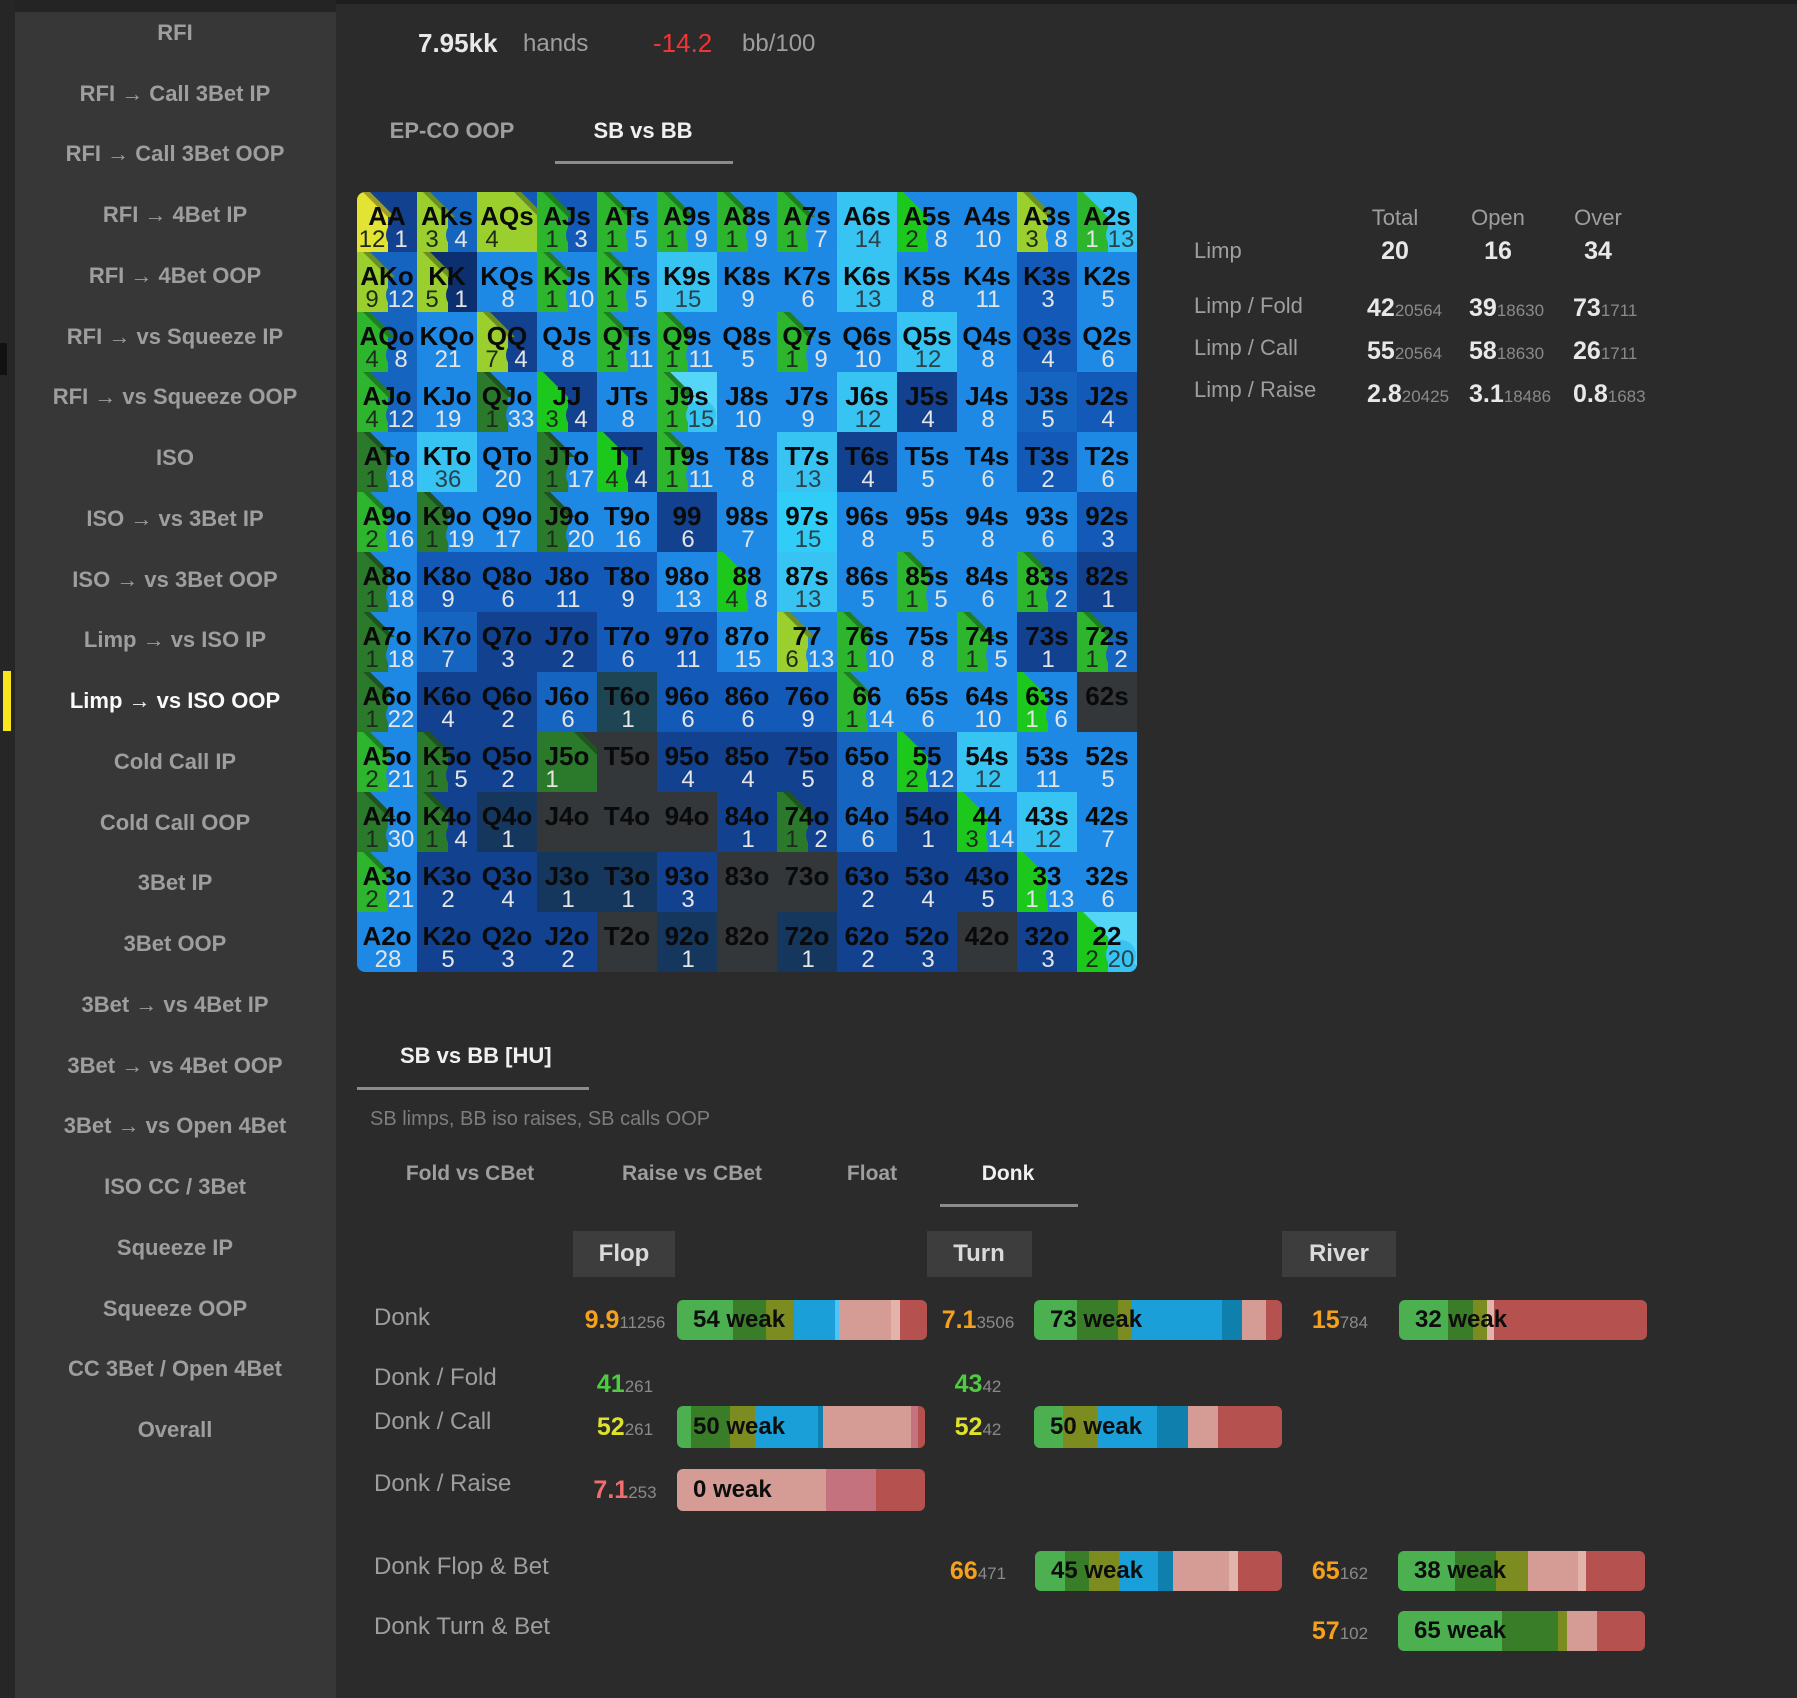 The image size is (1797, 1698). Describe the element at coordinates (567, 276) in the screenshot. I see `svg-text: KJs` at that location.